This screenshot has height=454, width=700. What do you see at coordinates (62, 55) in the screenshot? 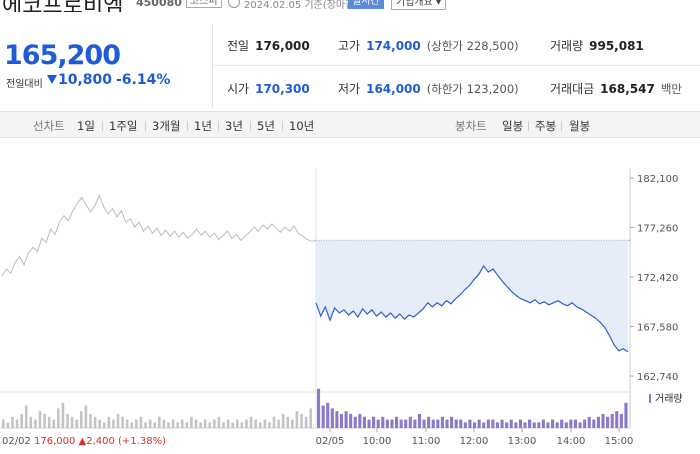
I see `current-price: 165,200` at bounding box center [62, 55].